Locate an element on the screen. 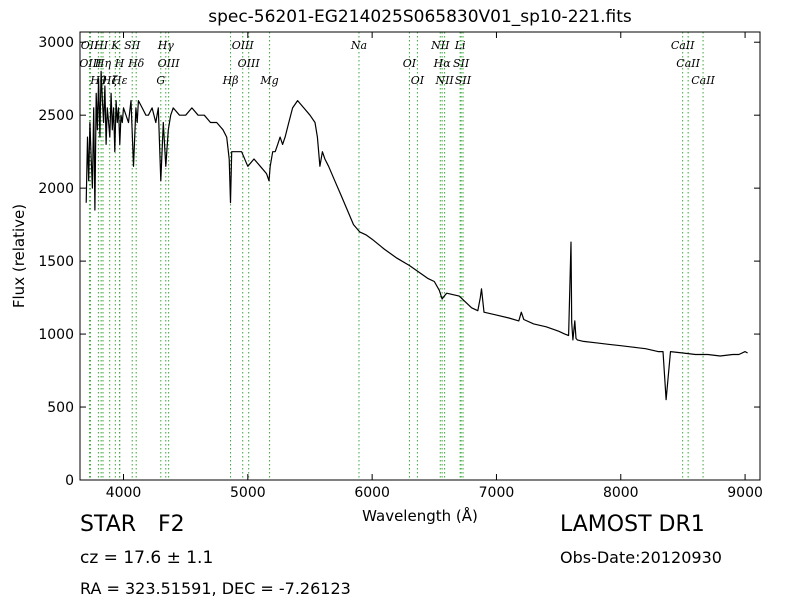 The height and width of the screenshot is (600, 800). marker-label: Li is located at coordinates (460, 45).